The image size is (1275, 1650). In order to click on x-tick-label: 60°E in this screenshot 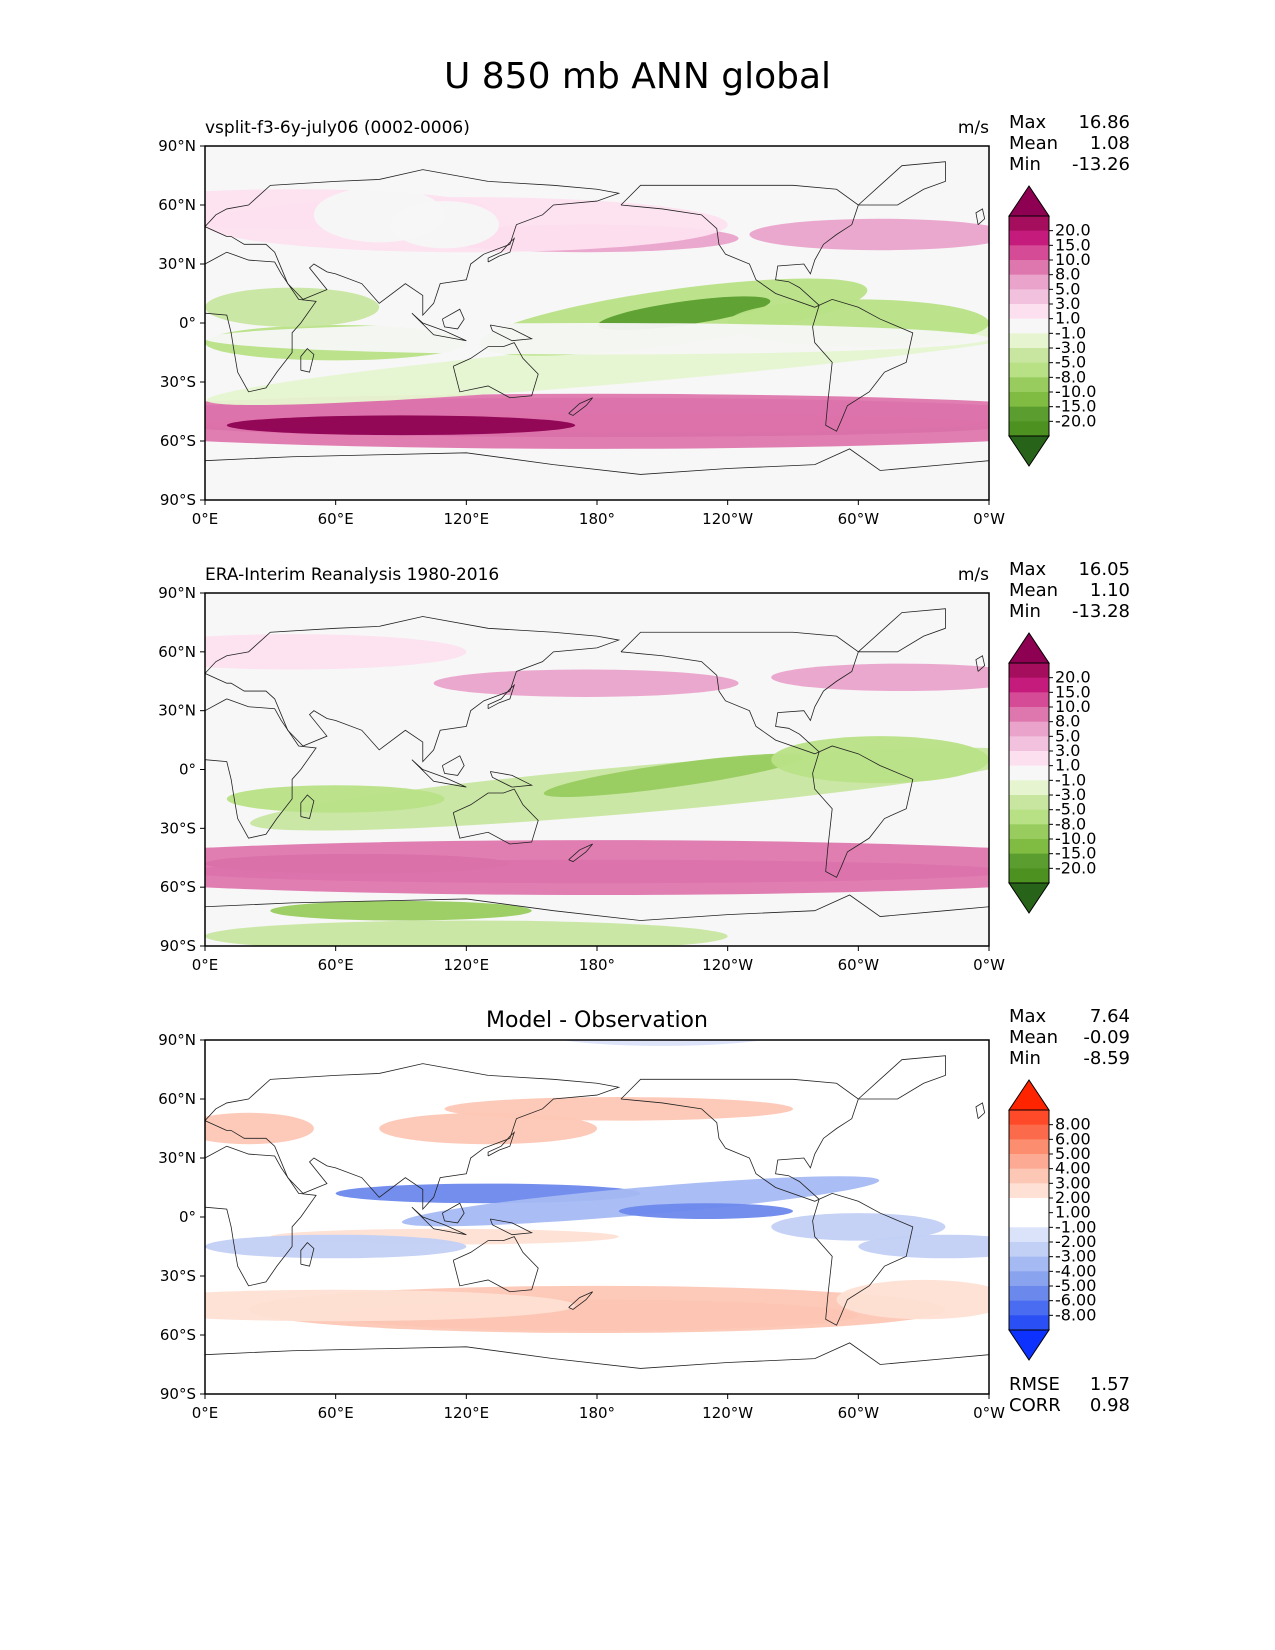, I will do `click(336, 519)`.